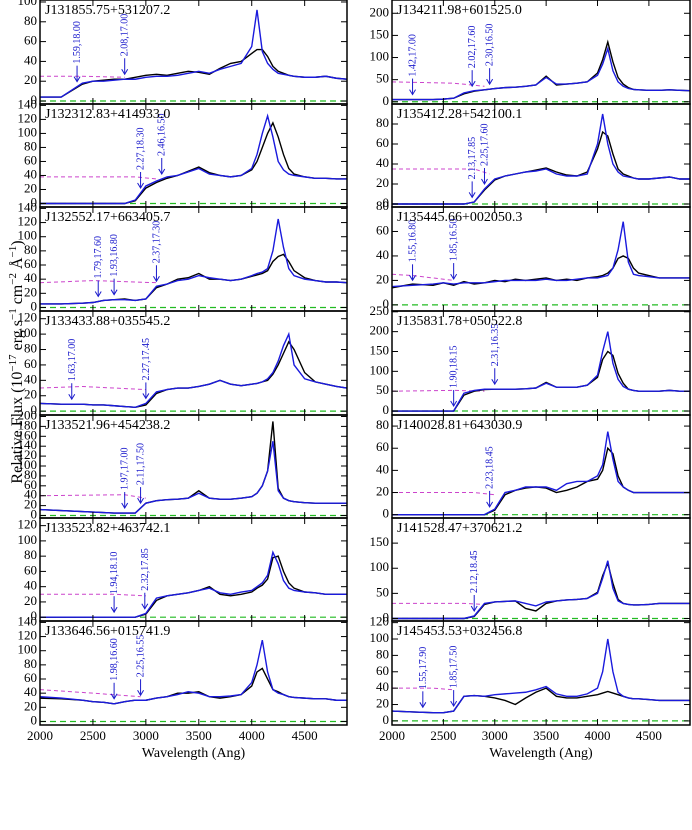 This screenshot has height=830, width=692. I want to click on arrow-label: 2.12,18.45, so click(474, 571).